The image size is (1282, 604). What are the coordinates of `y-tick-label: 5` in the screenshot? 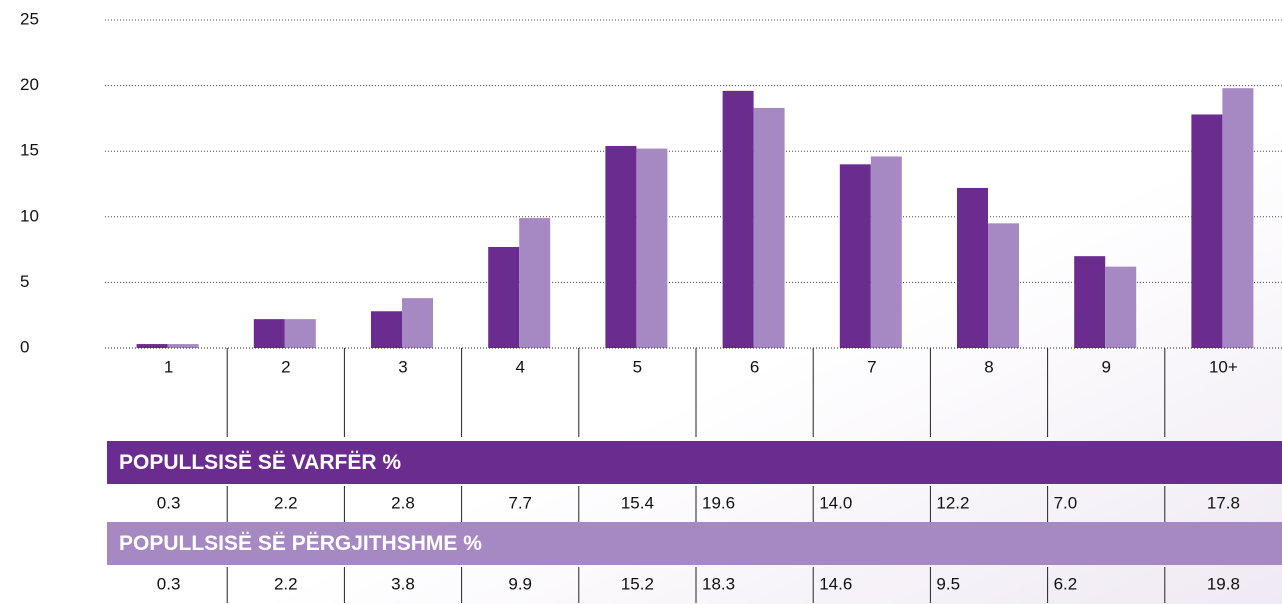 It's located at (24, 281).